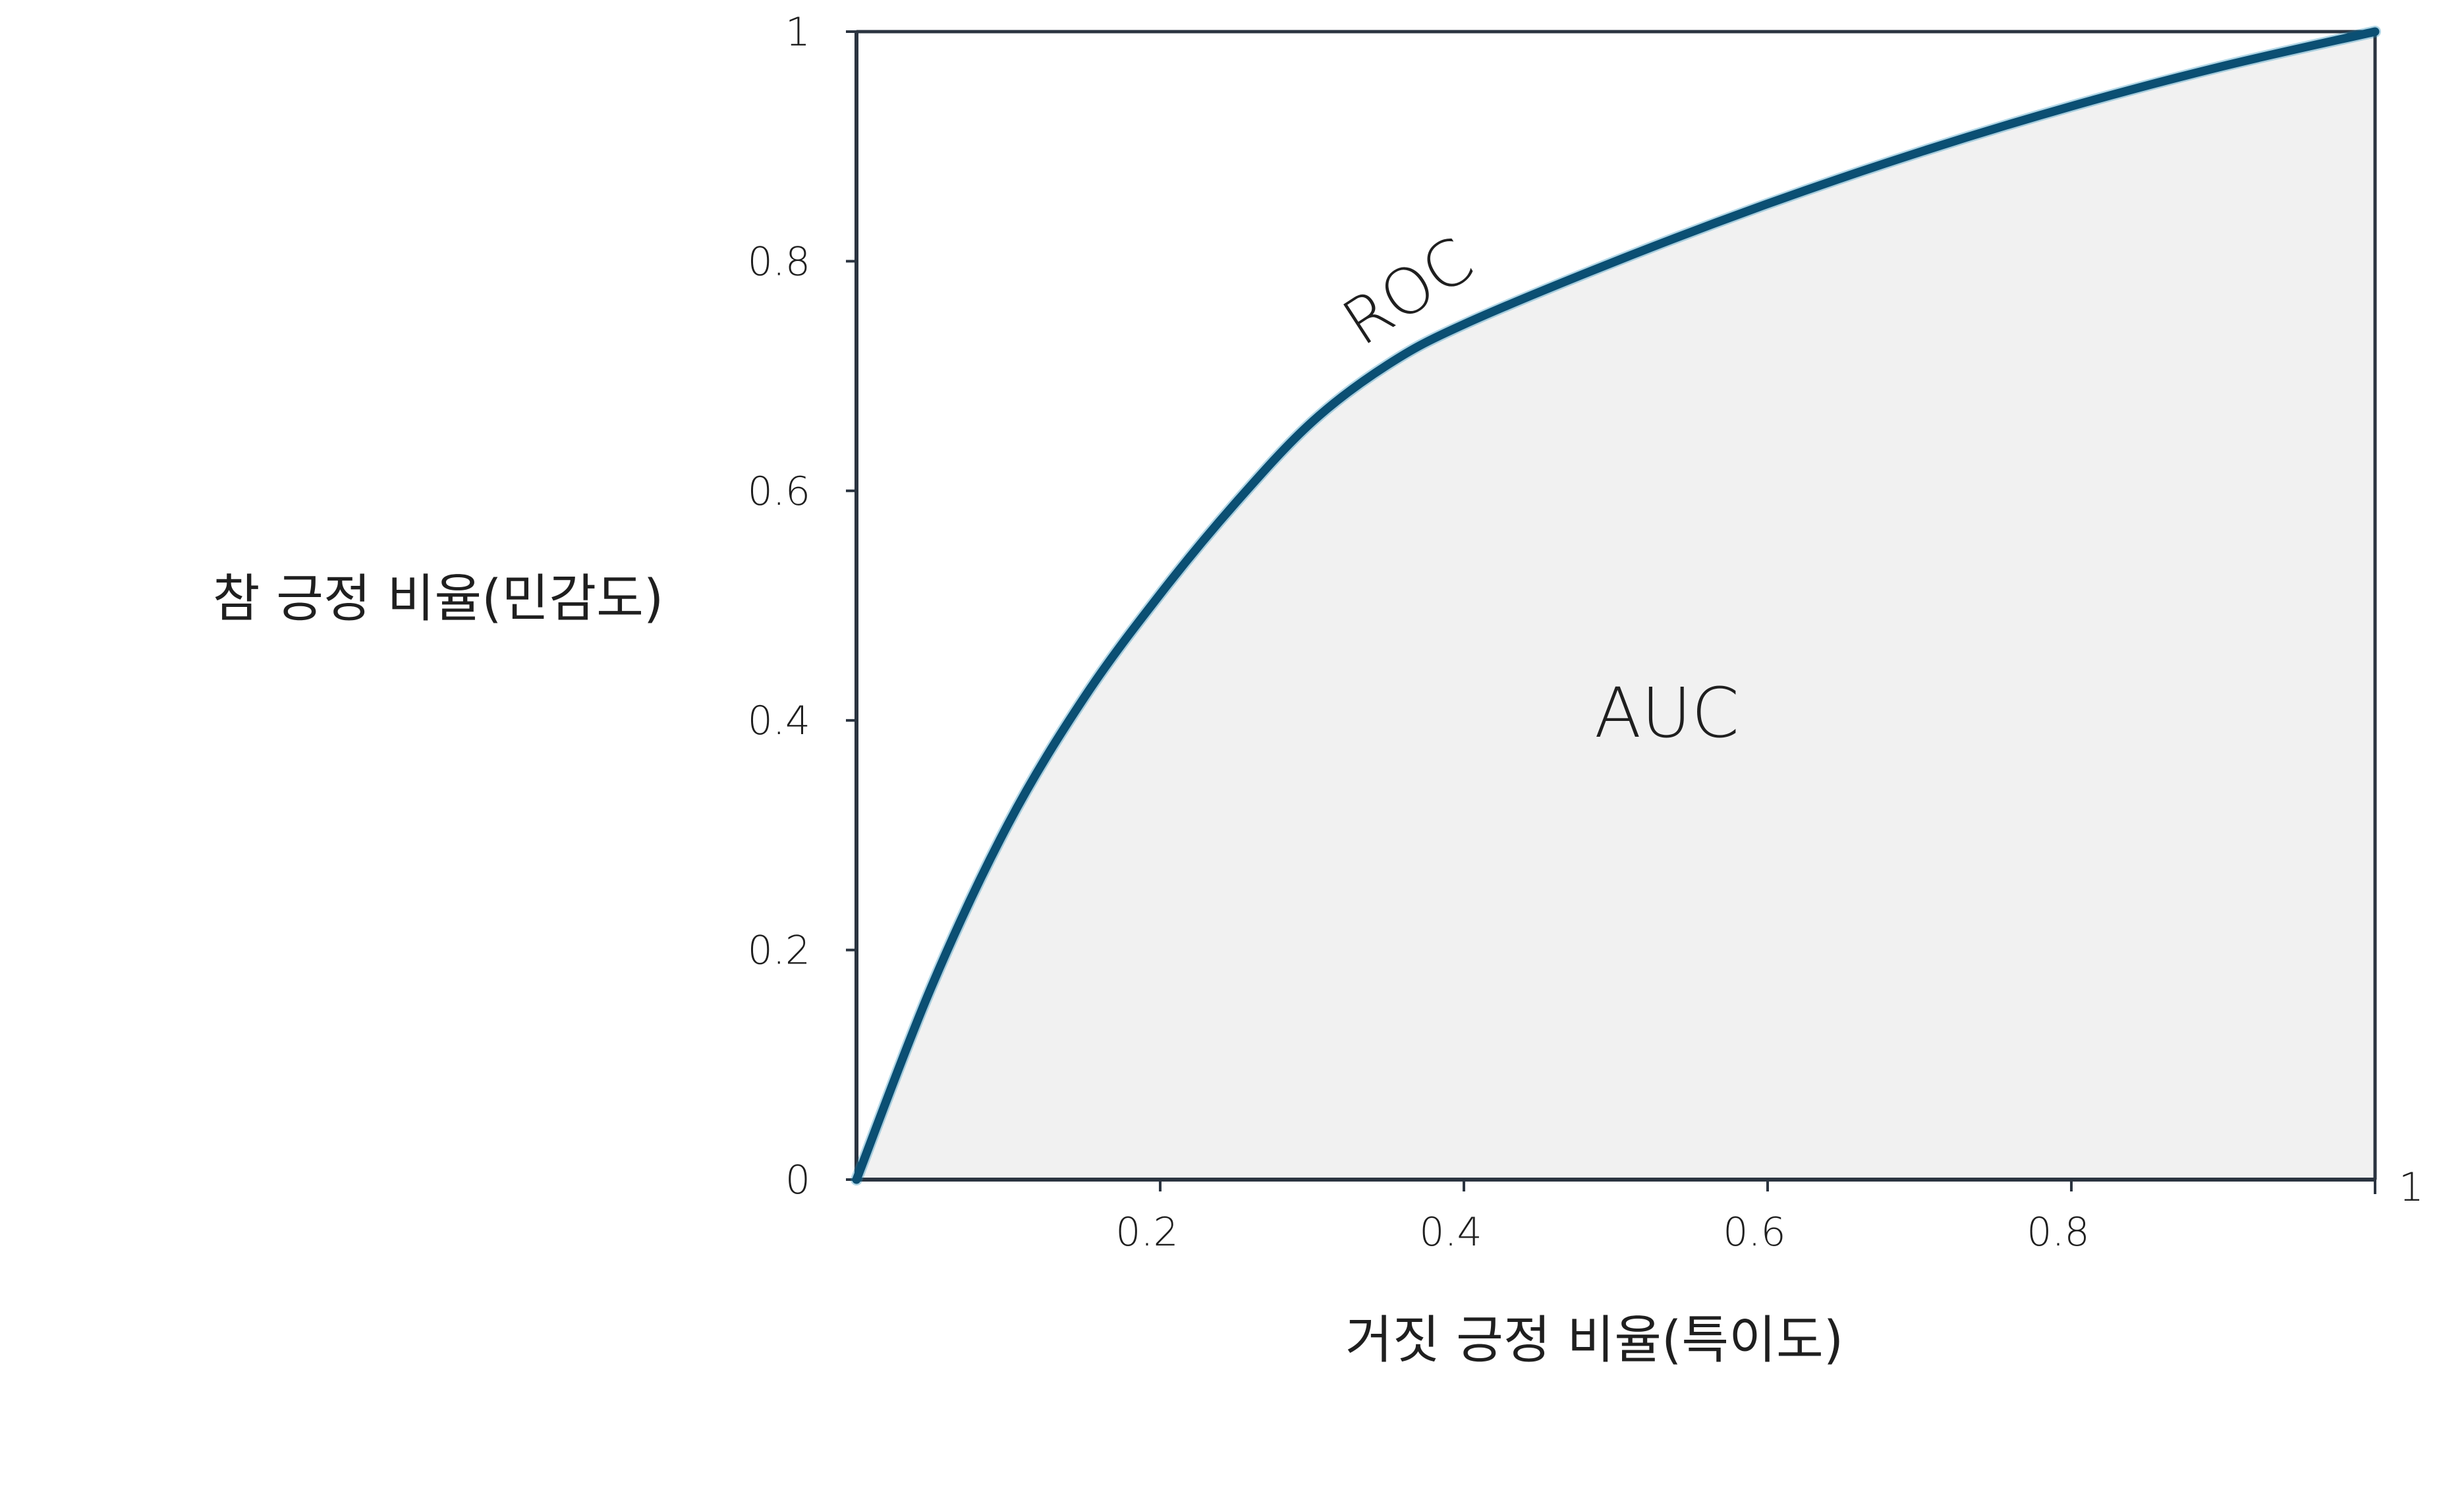 This screenshot has height=1488, width=2464. I want to click on y-axis-title: 참 긍정 비율(민감도), so click(438, 599).